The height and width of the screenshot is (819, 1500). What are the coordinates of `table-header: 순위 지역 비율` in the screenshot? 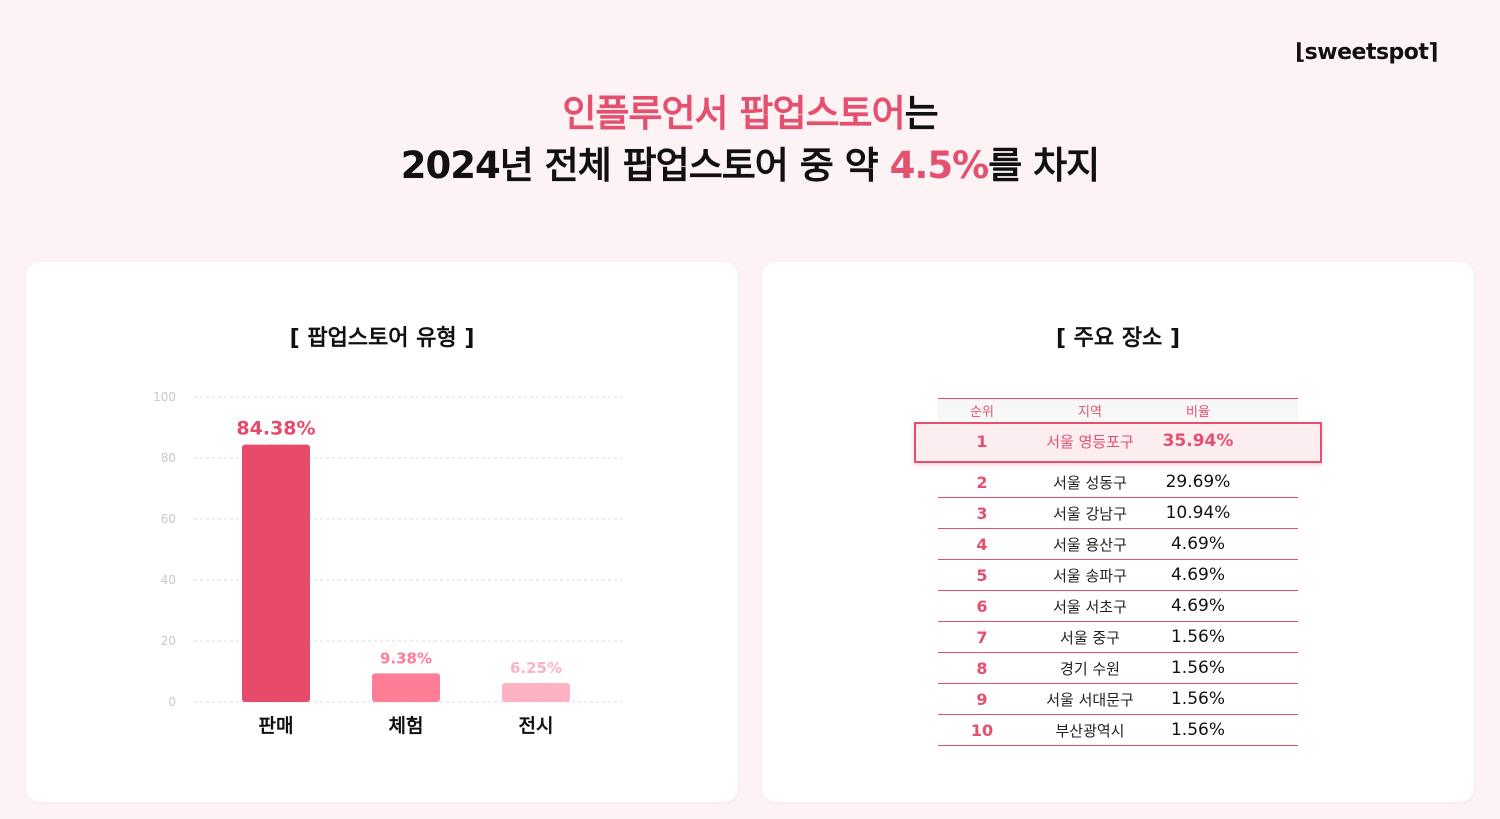 It's located at (1118, 409).